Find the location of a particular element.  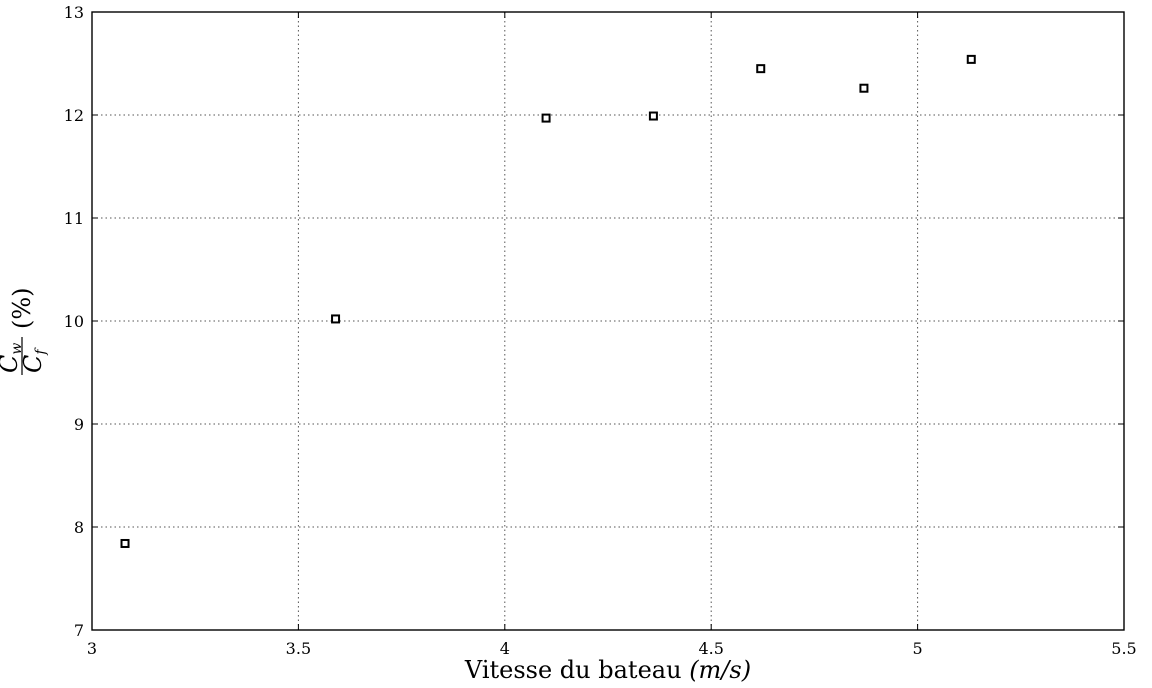

x-tick-label: 4 is located at coordinates (505, 648).